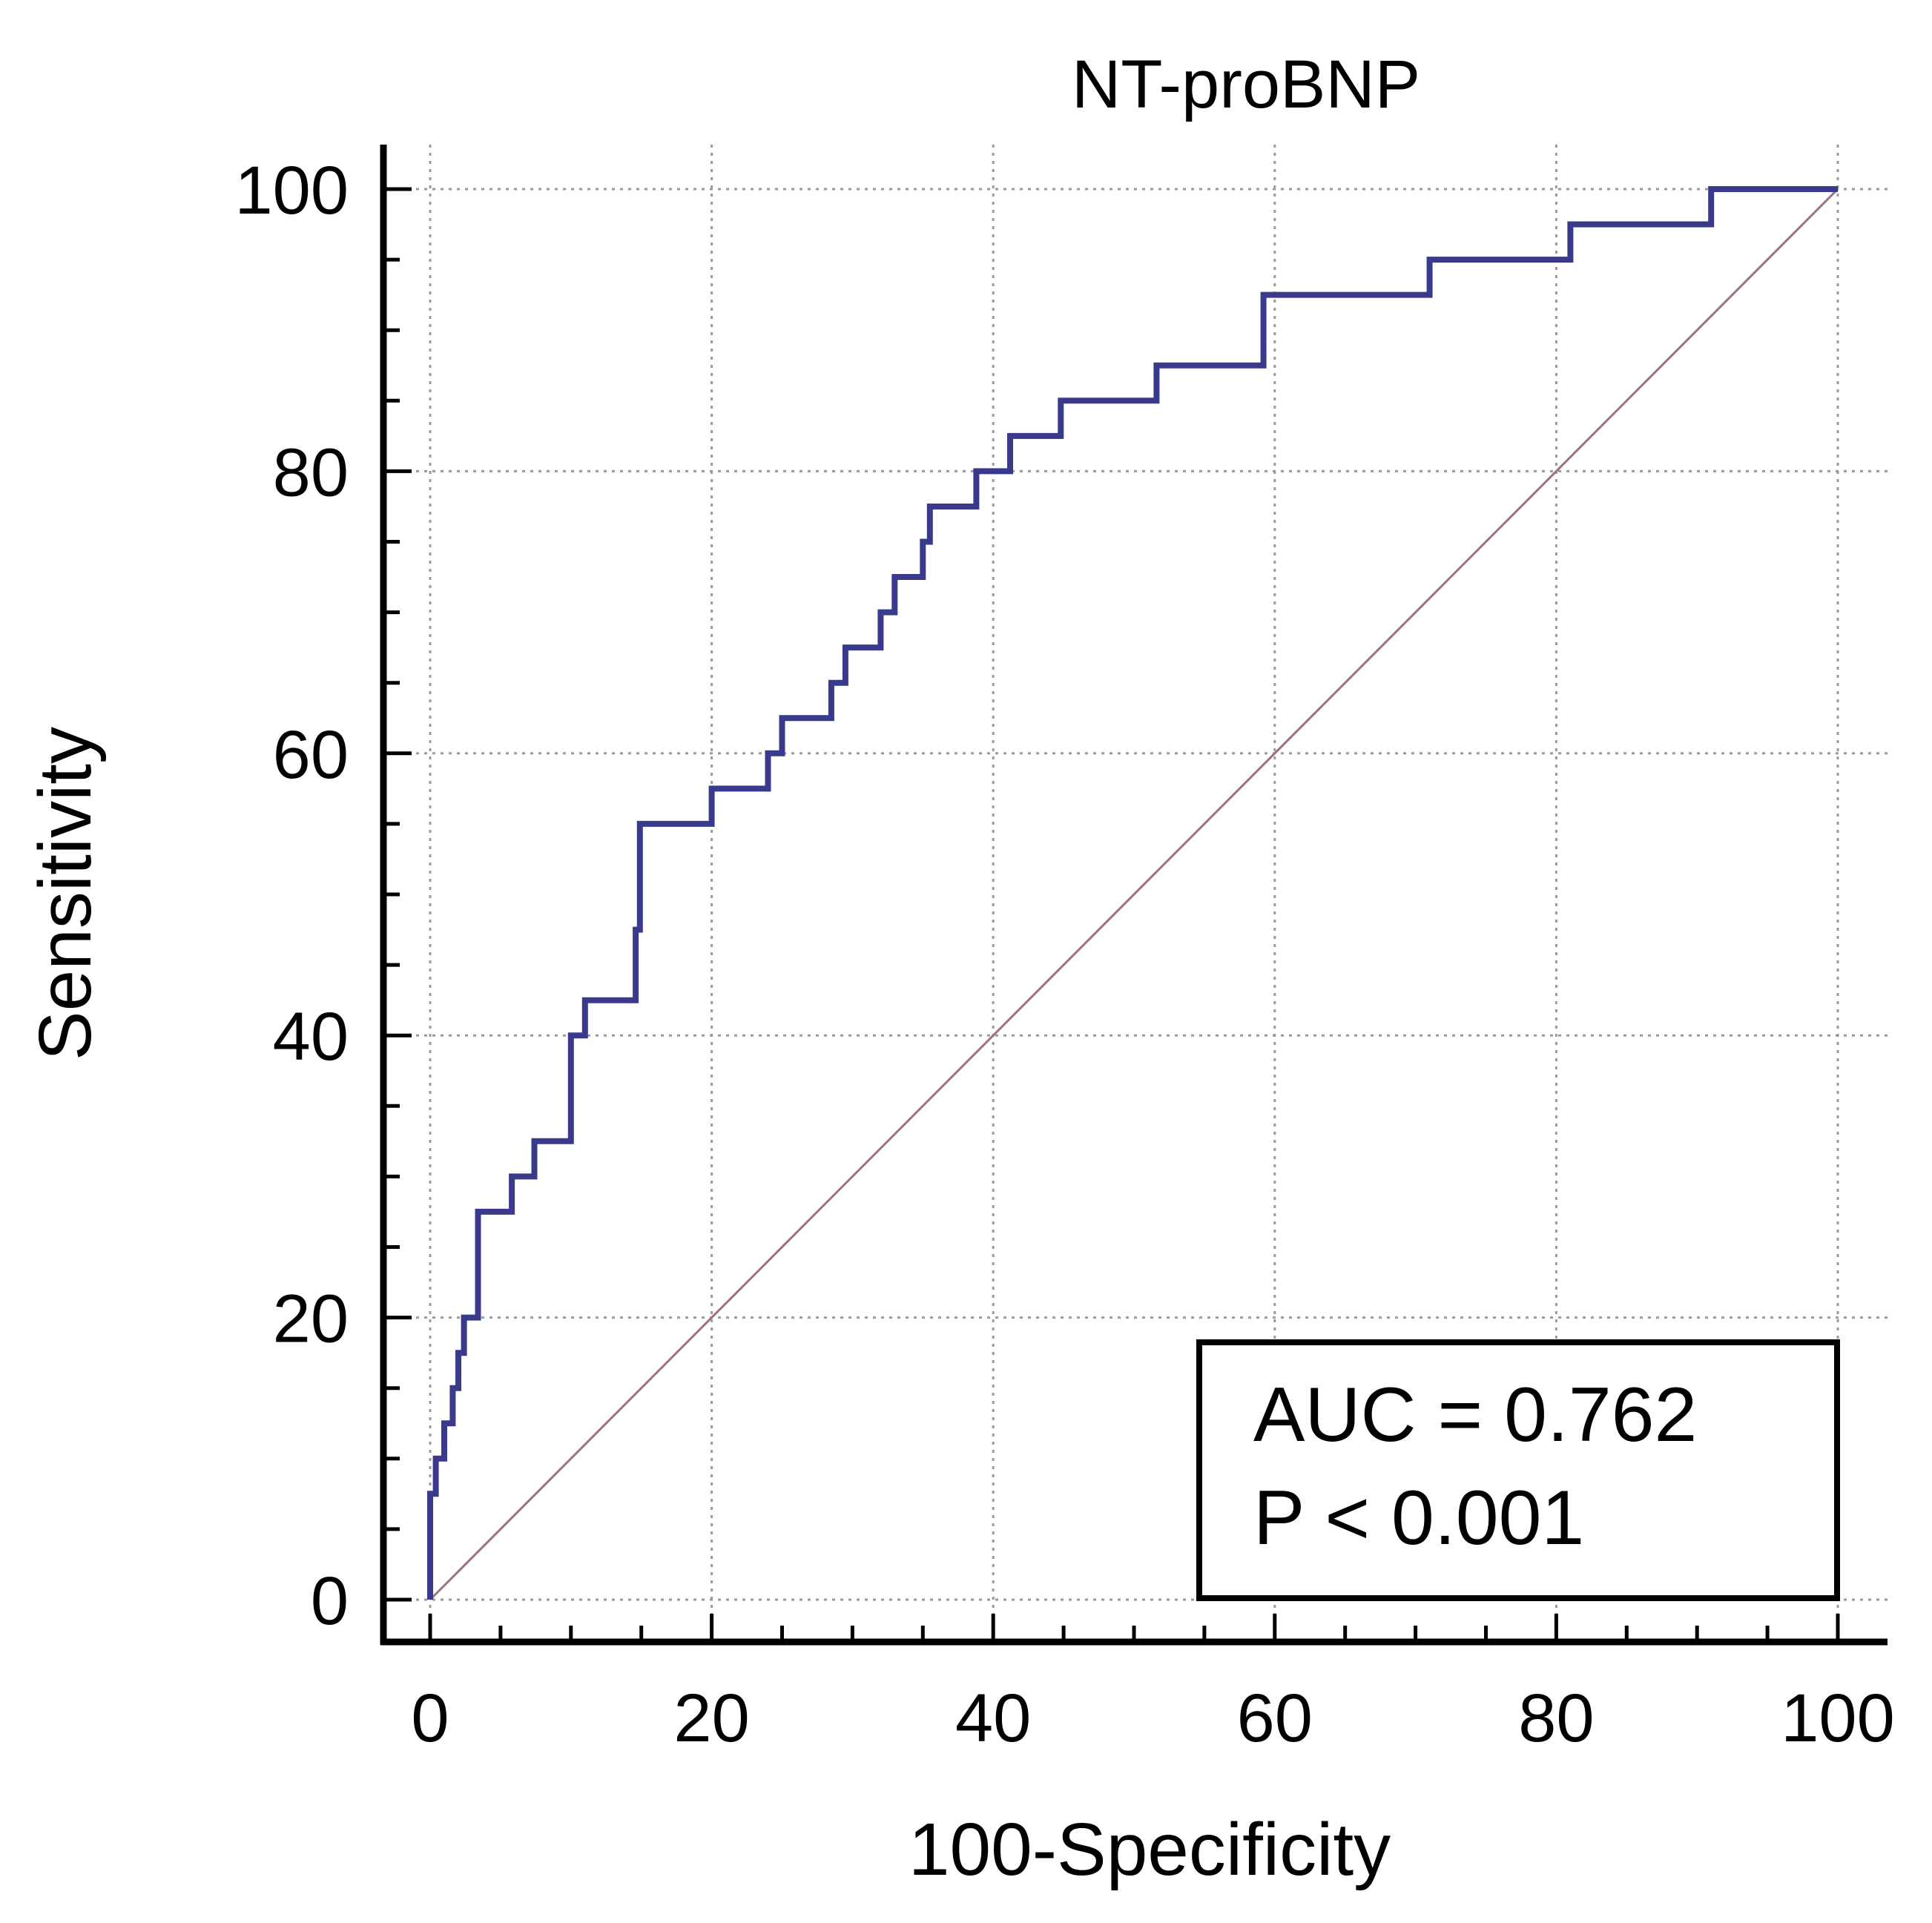  Describe the element at coordinates (993, 1718) in the screenshot. I see `x-tick-label-40: 40` at that location.